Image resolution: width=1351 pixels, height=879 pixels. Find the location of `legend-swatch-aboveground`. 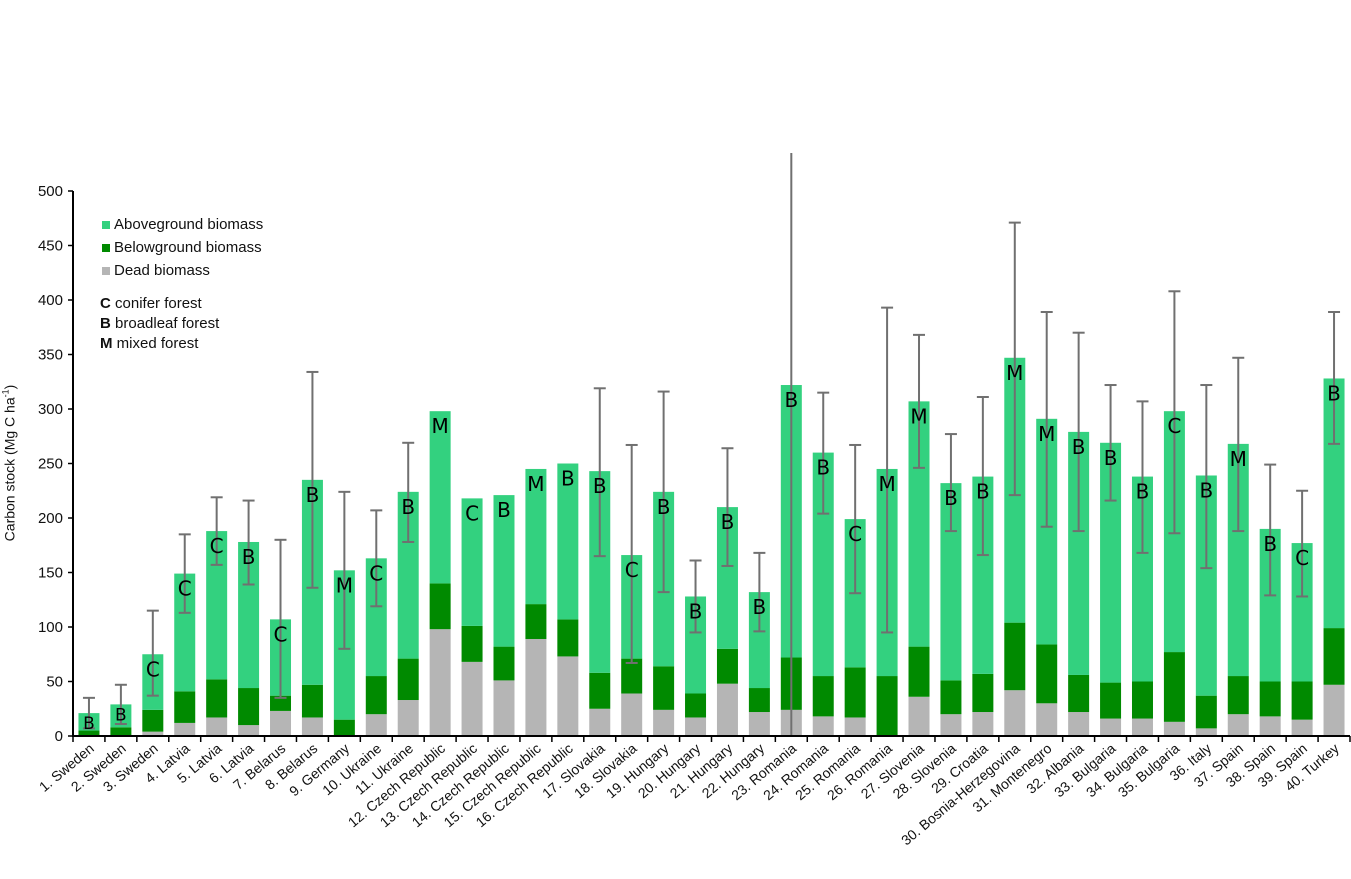

legend-swatch-aboveground is located at coordinates (106, 224).